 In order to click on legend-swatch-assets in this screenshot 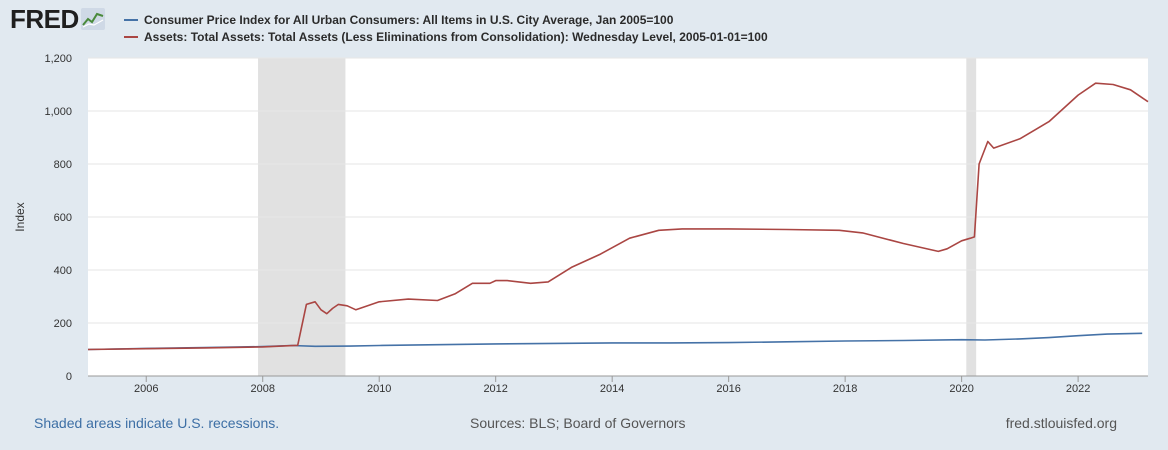, I will do `click(131, 36)`.